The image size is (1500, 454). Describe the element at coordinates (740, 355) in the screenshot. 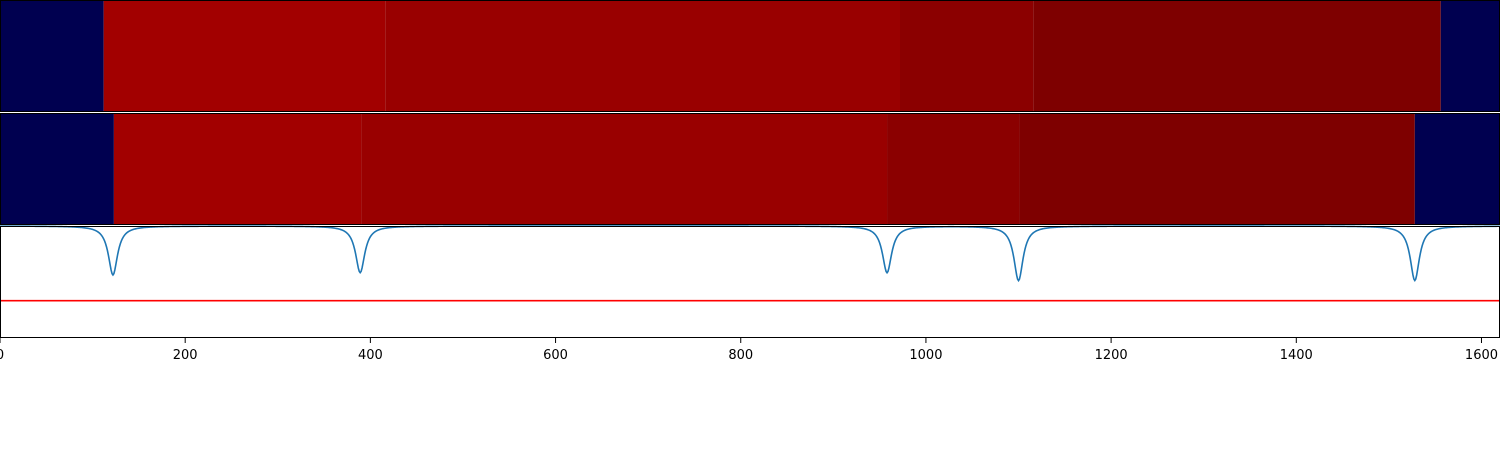

I see `x-tick-label-4: 800` at that location.